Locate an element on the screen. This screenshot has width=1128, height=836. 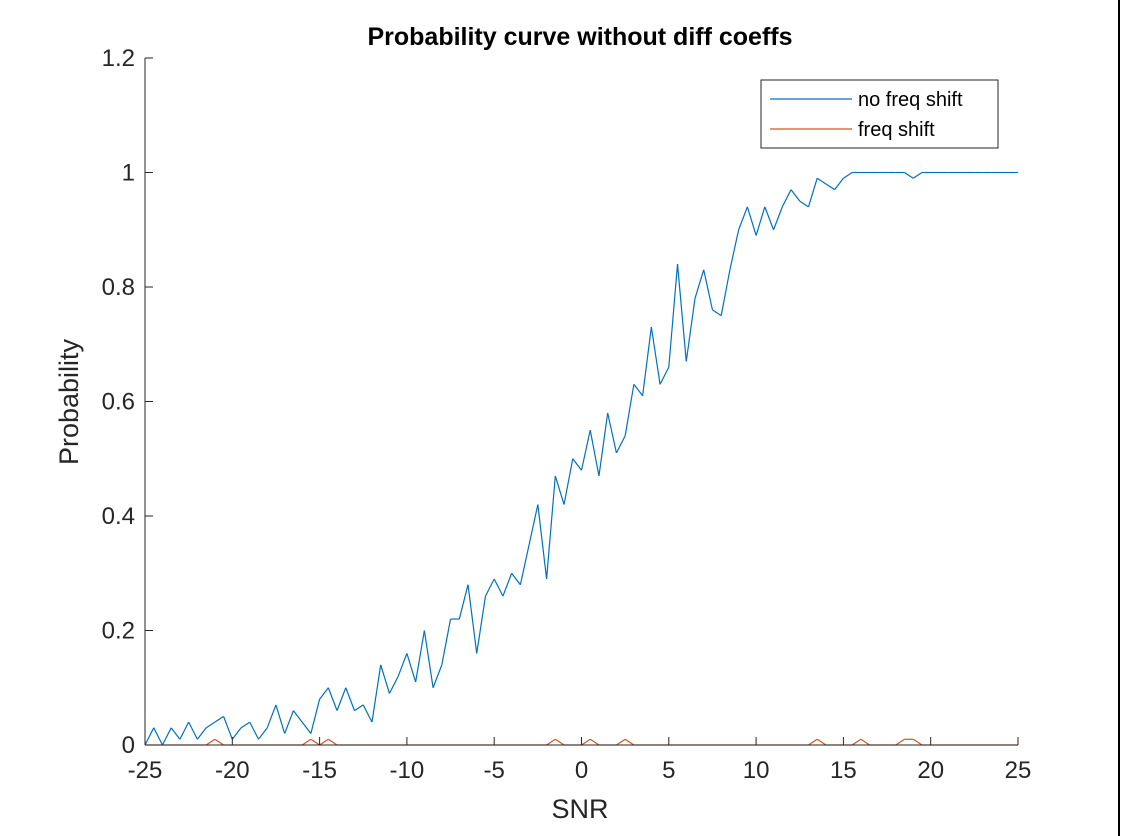
legend-label-freq-shift: freq shift is located at coordinates (896, 130).